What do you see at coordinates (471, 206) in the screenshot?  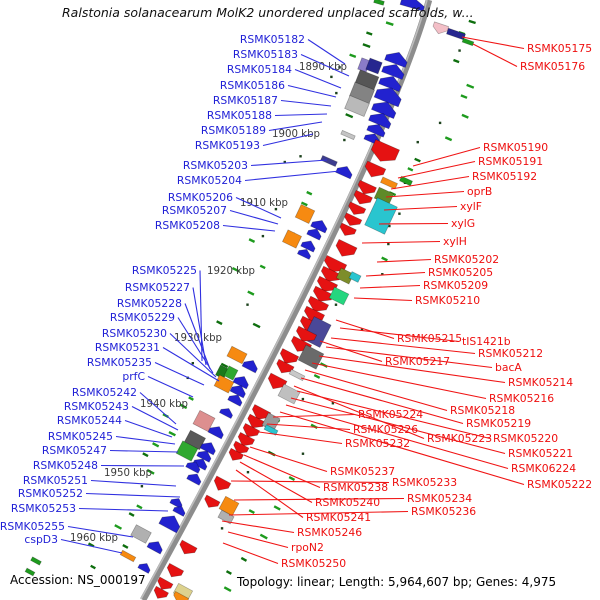 I see `gene-label: xylF` at bounding box center [471, 206].